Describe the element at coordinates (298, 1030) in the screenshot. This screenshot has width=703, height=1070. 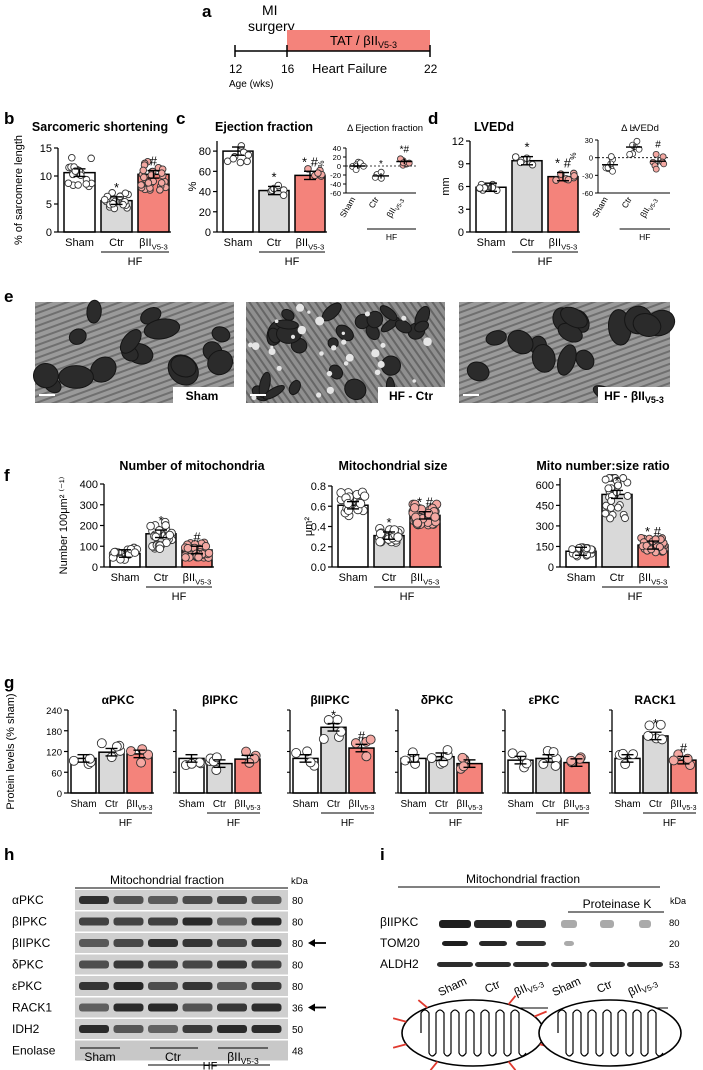
I see `kda-value: 50` at that location.